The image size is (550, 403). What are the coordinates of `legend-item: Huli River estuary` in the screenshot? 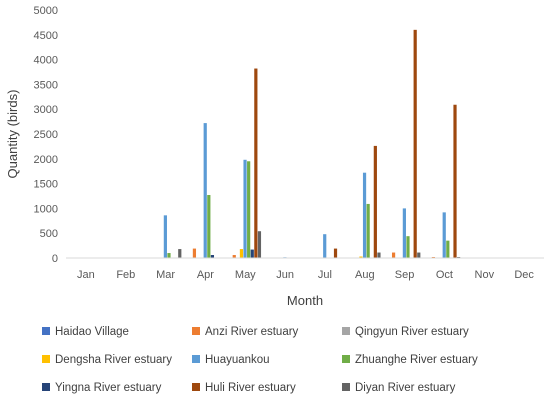 It's located at (244, 388).